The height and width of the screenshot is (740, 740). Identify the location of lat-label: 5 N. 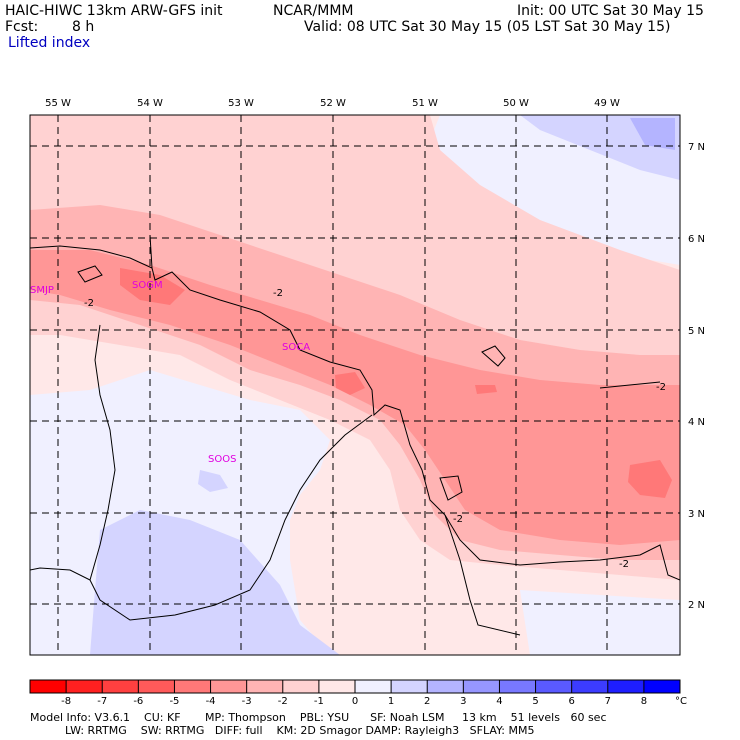
(696, 331).